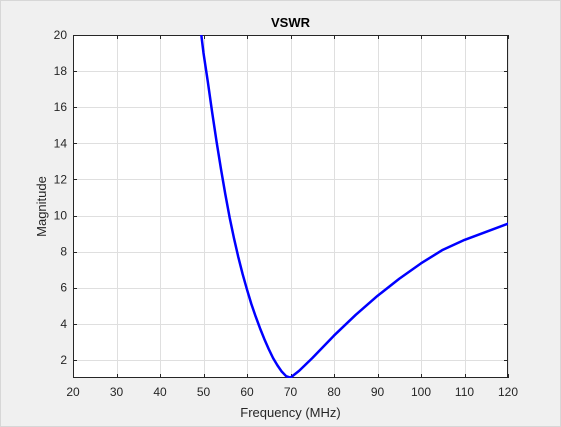  Describe the element at coordinates (63, 252) in the screenshot. I see `y-tick-label-8: 8` at that location.